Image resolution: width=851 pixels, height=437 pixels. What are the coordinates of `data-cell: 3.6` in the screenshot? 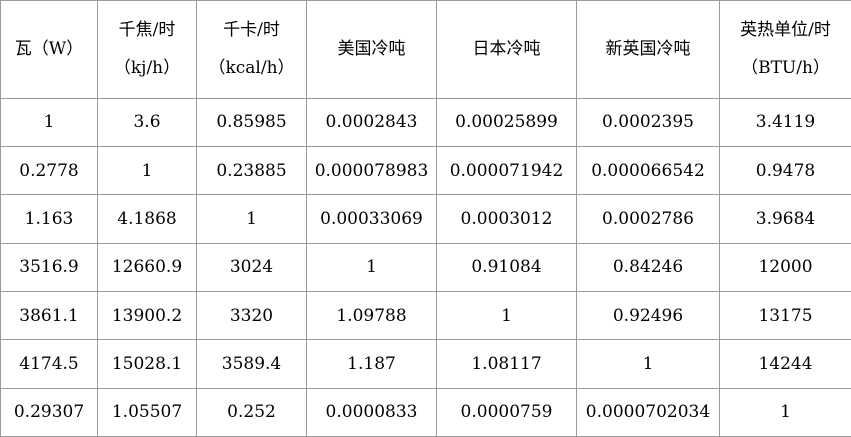 It's located at (147, 122).